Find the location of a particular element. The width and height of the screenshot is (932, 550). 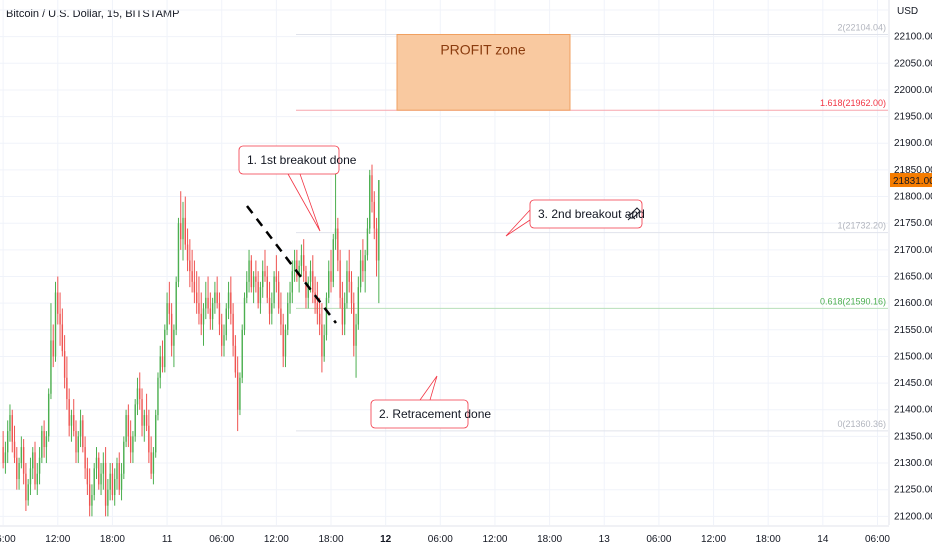

annotation-text: 1. 1st breakout done is located at coordinates (302, 160).